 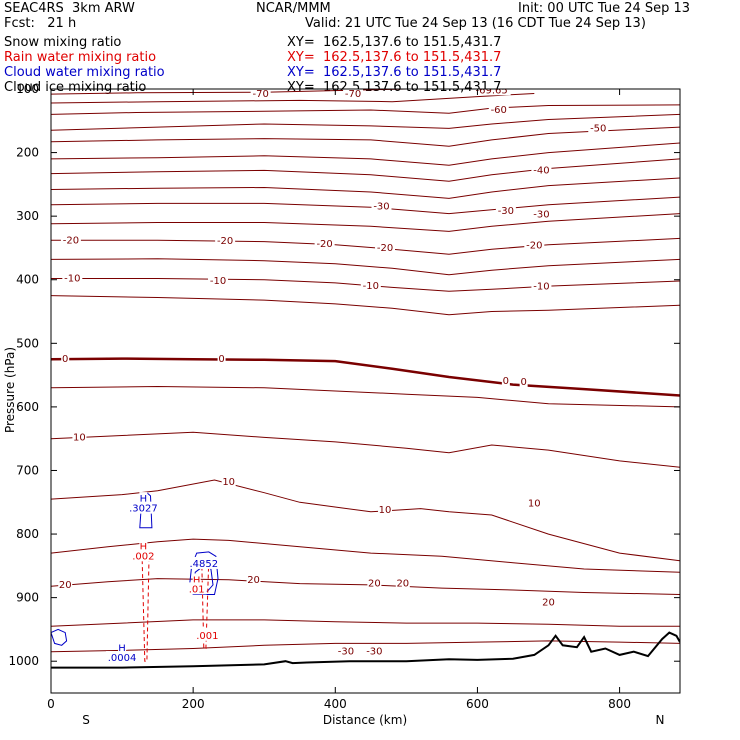 I want to click on y-tick-label: 900, so click(x=27, y=598).